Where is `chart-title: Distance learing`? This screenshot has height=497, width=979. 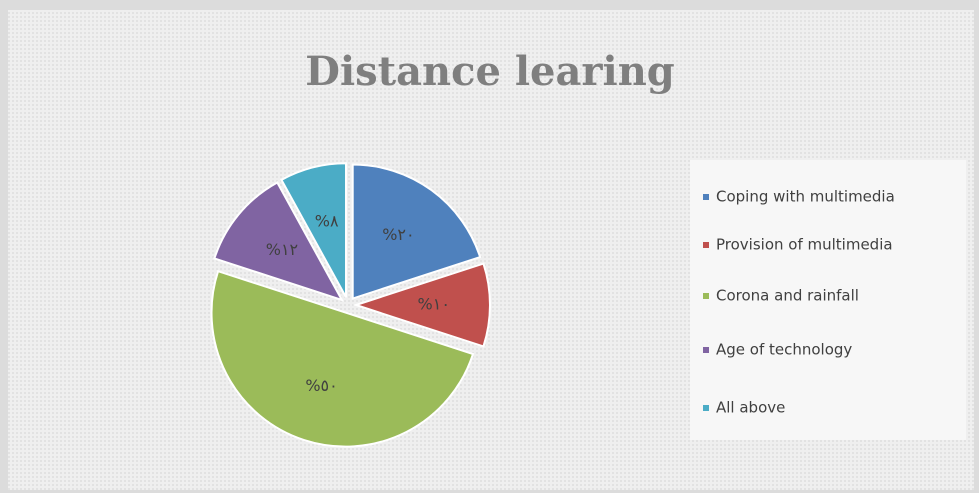
chart-title: Distance learing is located at coordinates (490, 71).